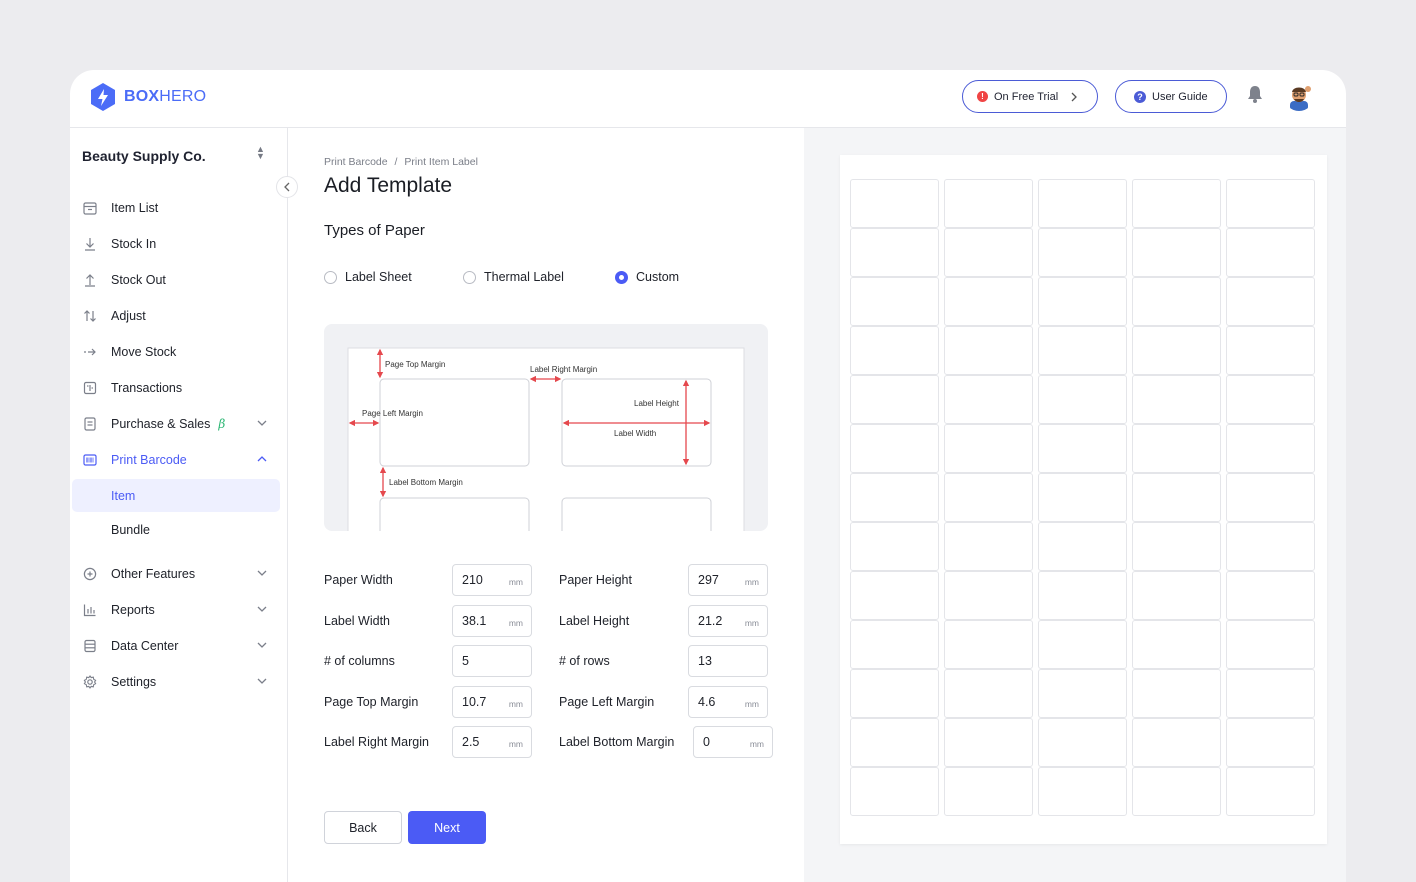 The width and height of the screenshot is (1416, 882). I want to click on company-switch-icon: ▲ ▼, so click(260, 152).